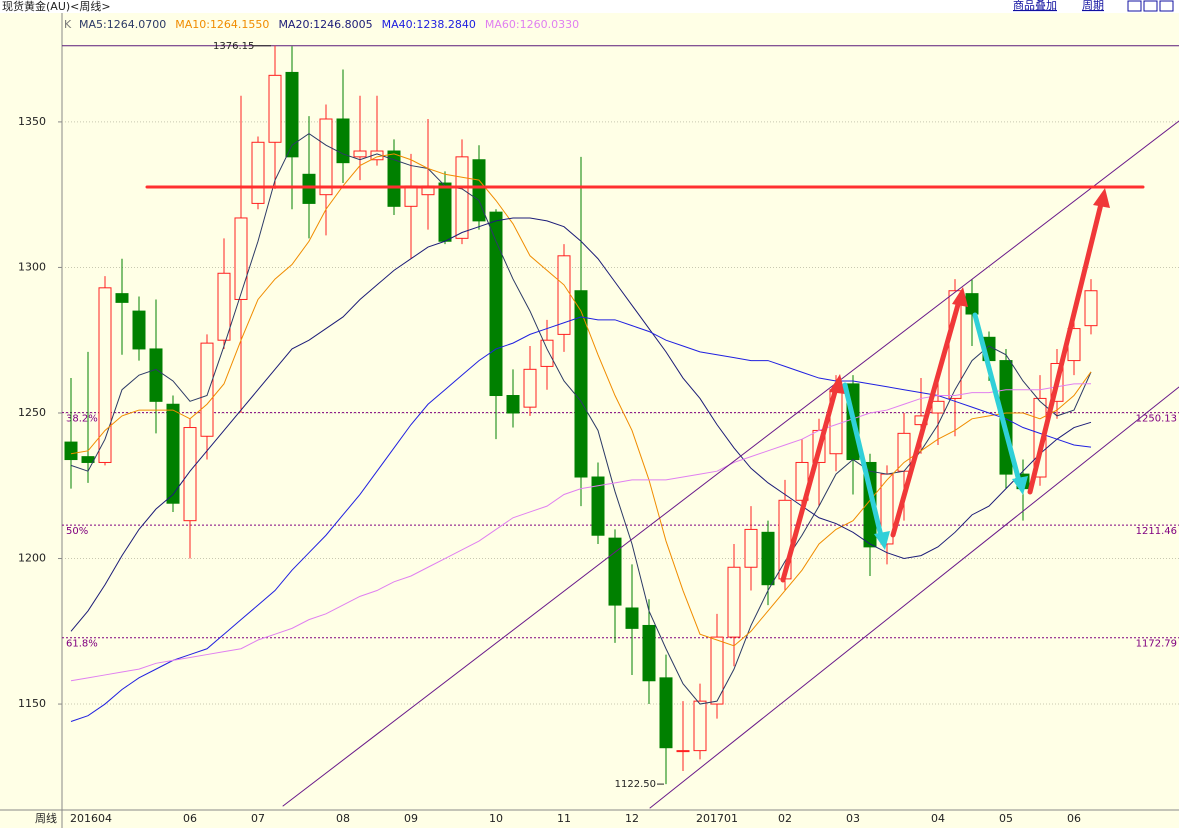 This screenshot has height=828, width=1179. I want to click on x-tick-label: 10, so click(496, 818).